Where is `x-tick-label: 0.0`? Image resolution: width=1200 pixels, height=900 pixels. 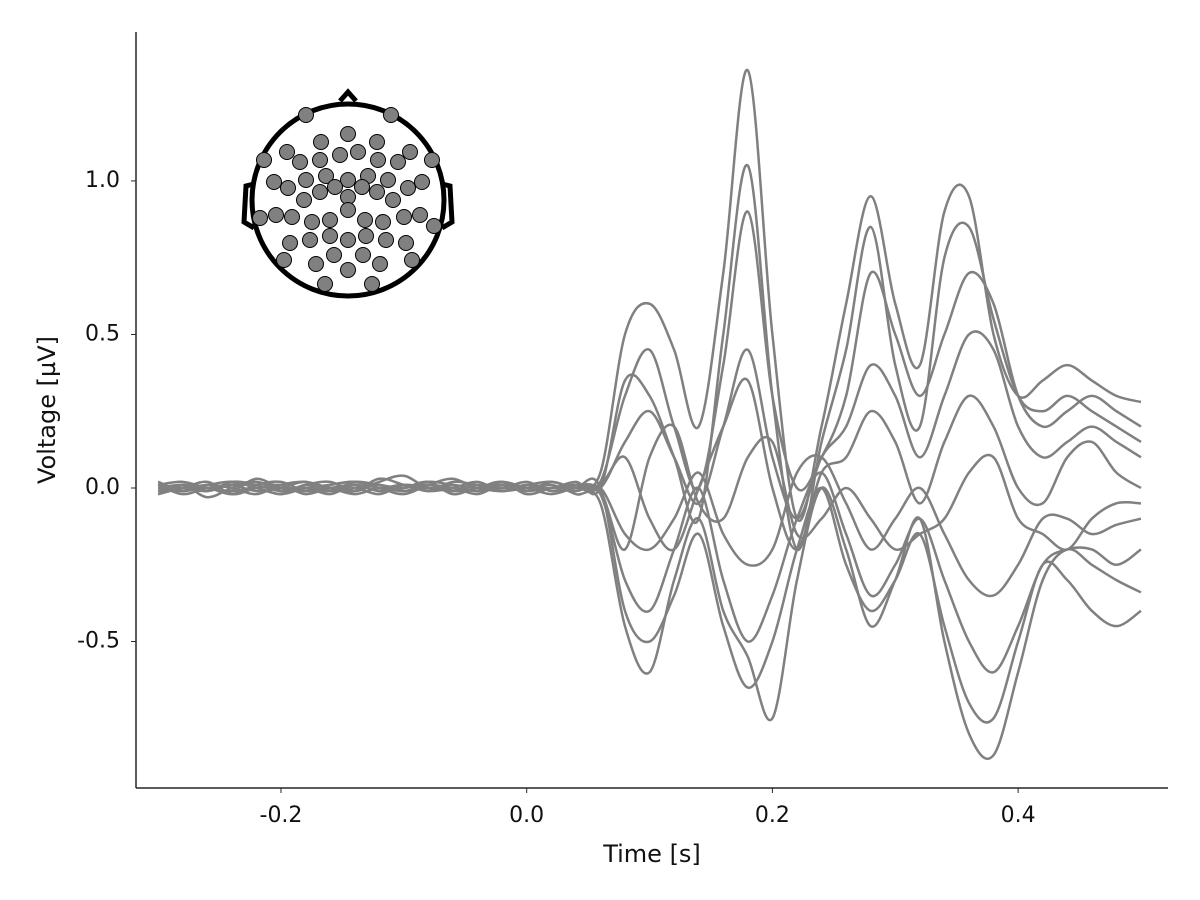 x-tick-label: 0.0 is located at coordinates (526, 815).